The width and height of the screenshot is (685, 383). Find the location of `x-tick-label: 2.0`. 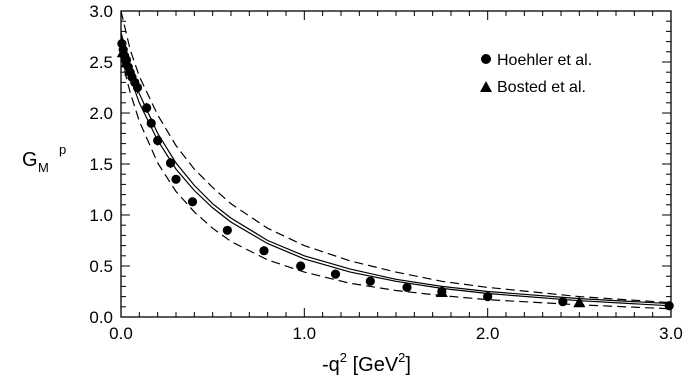

x-tick-label: 2.0 is located at coordinates (488, 333).